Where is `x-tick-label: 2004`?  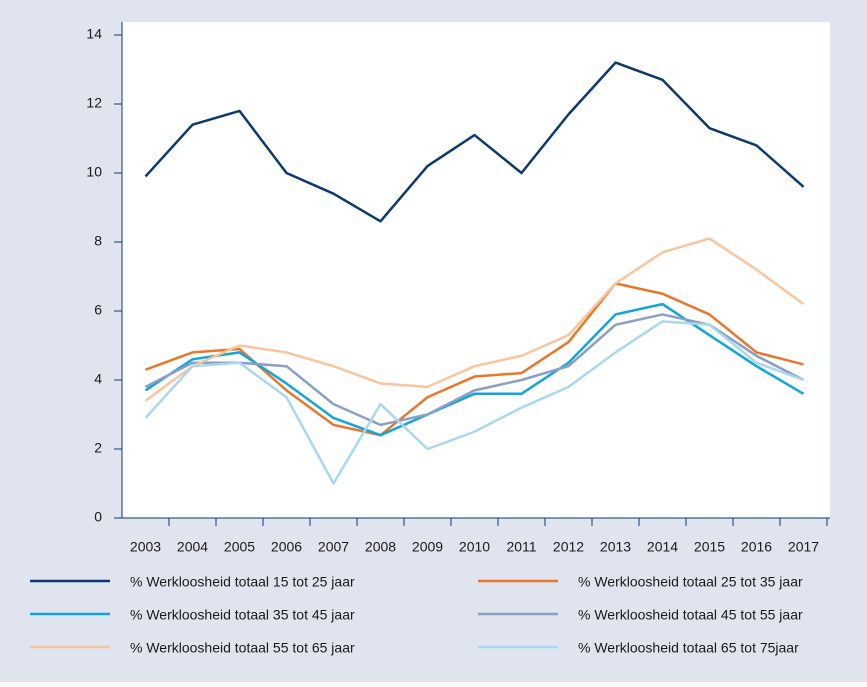 x-tick-label: 2004 is located at coordinates (192, 547).